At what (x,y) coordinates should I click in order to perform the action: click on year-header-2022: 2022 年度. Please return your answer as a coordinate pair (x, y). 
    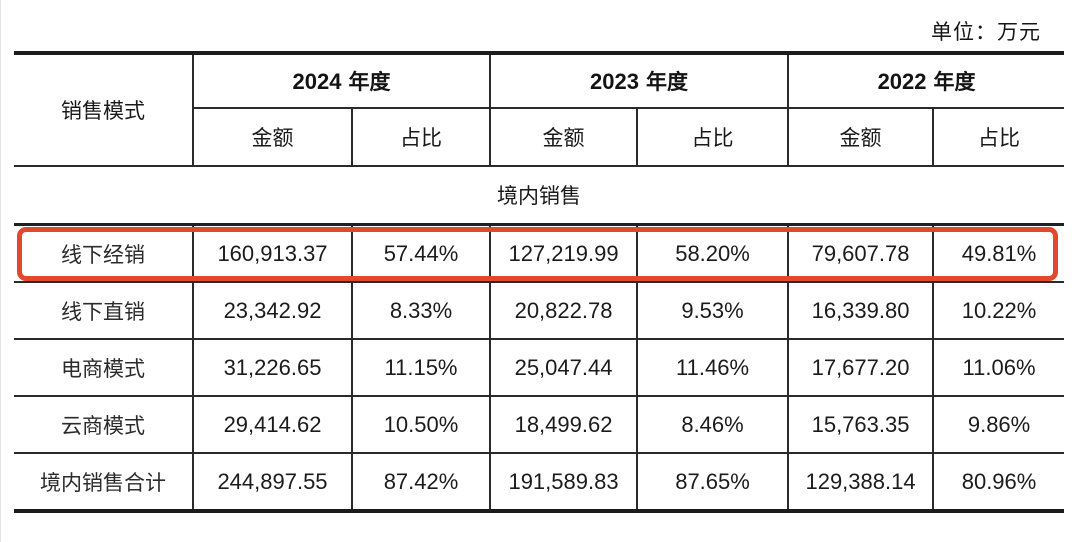
    Looking at the image, I should click on (927, 82).